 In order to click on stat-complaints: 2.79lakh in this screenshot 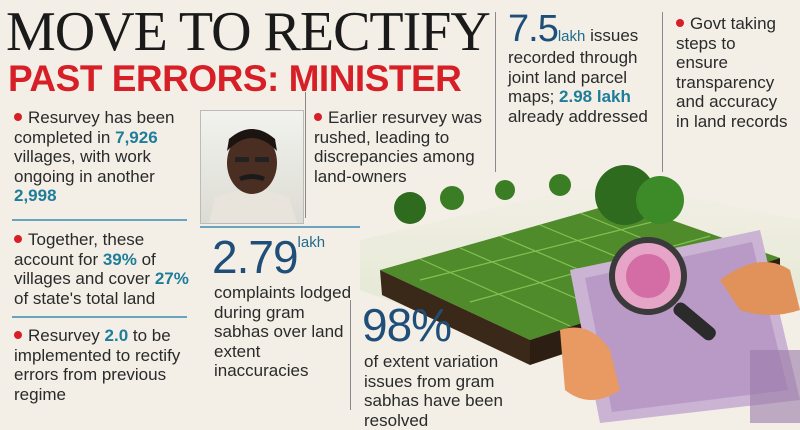, I will do `click(269, 257)`.